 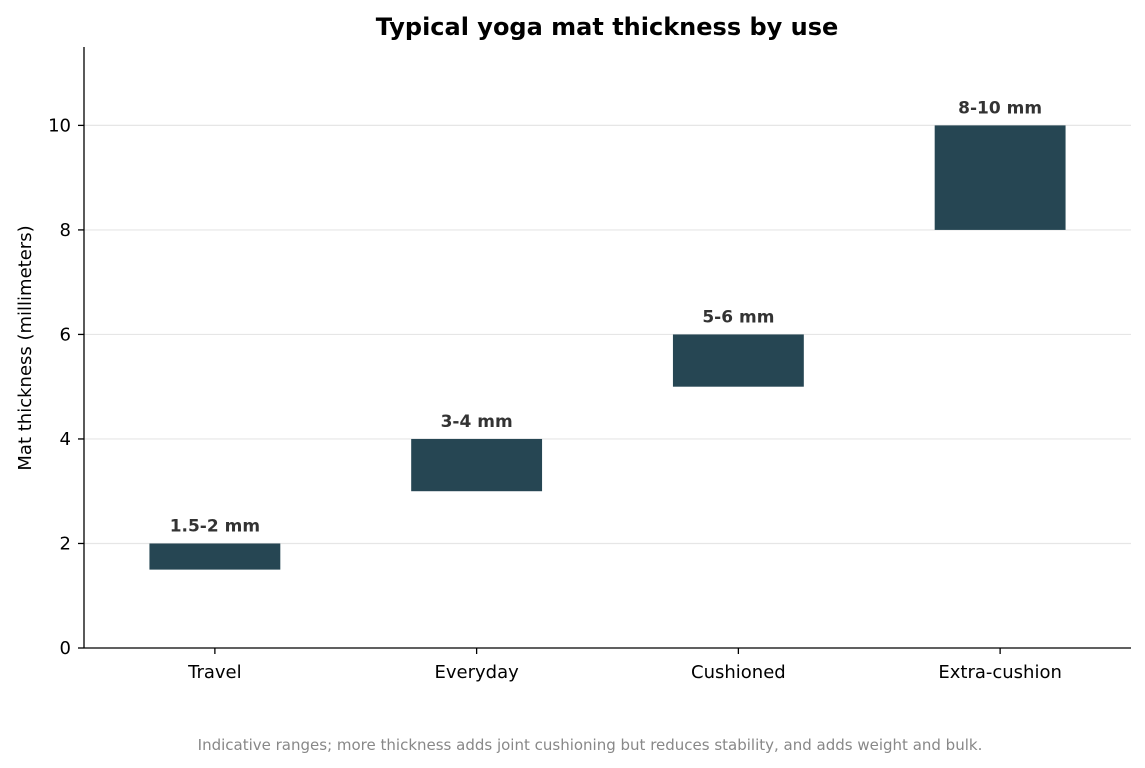 What do you see at coordinates (477, 465) in the screenshot?
I see `bar-everyday` at bounding box center [477, 465].